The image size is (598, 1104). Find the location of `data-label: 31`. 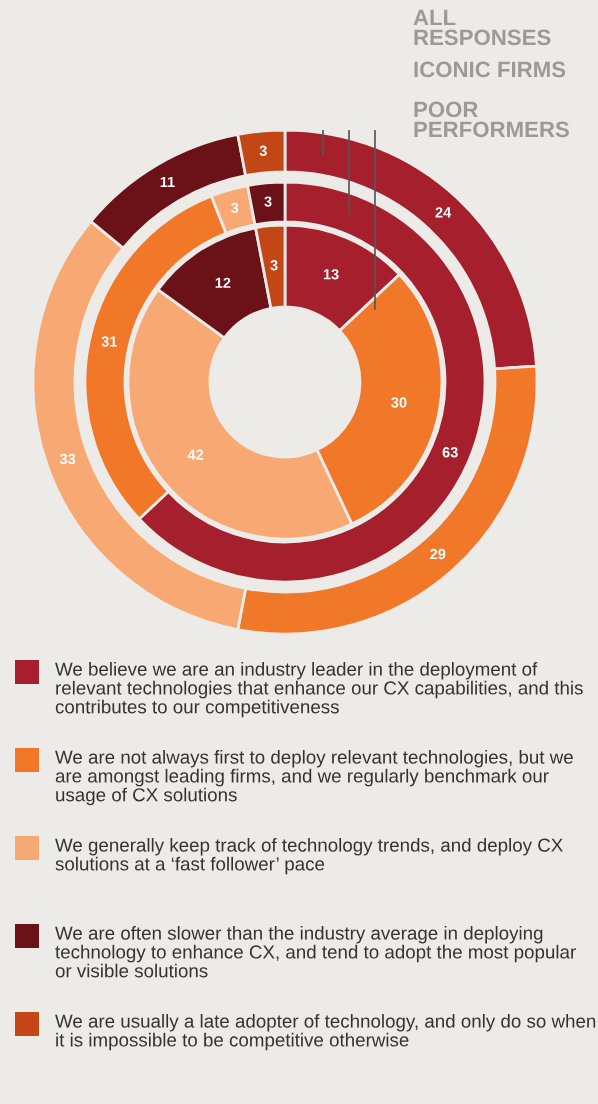

data-label: 31 is located at coordinates (109, 341).